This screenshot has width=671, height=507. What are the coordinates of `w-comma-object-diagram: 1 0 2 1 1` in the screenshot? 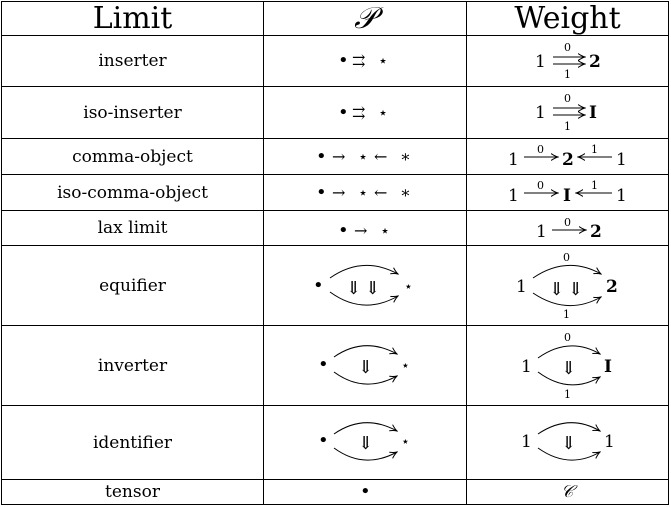 It's located at (567, 156).